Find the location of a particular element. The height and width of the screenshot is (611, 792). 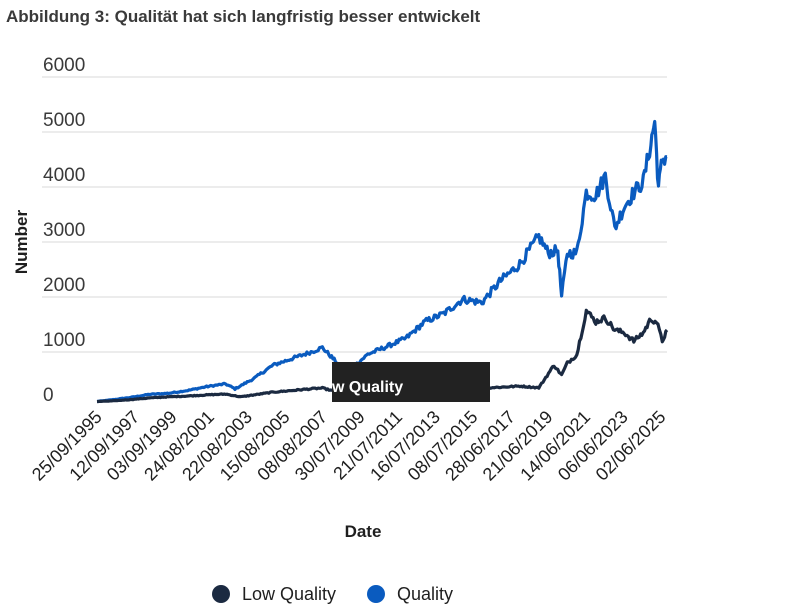

tooltip-text: w Quality is located at coordinates (367, 387).